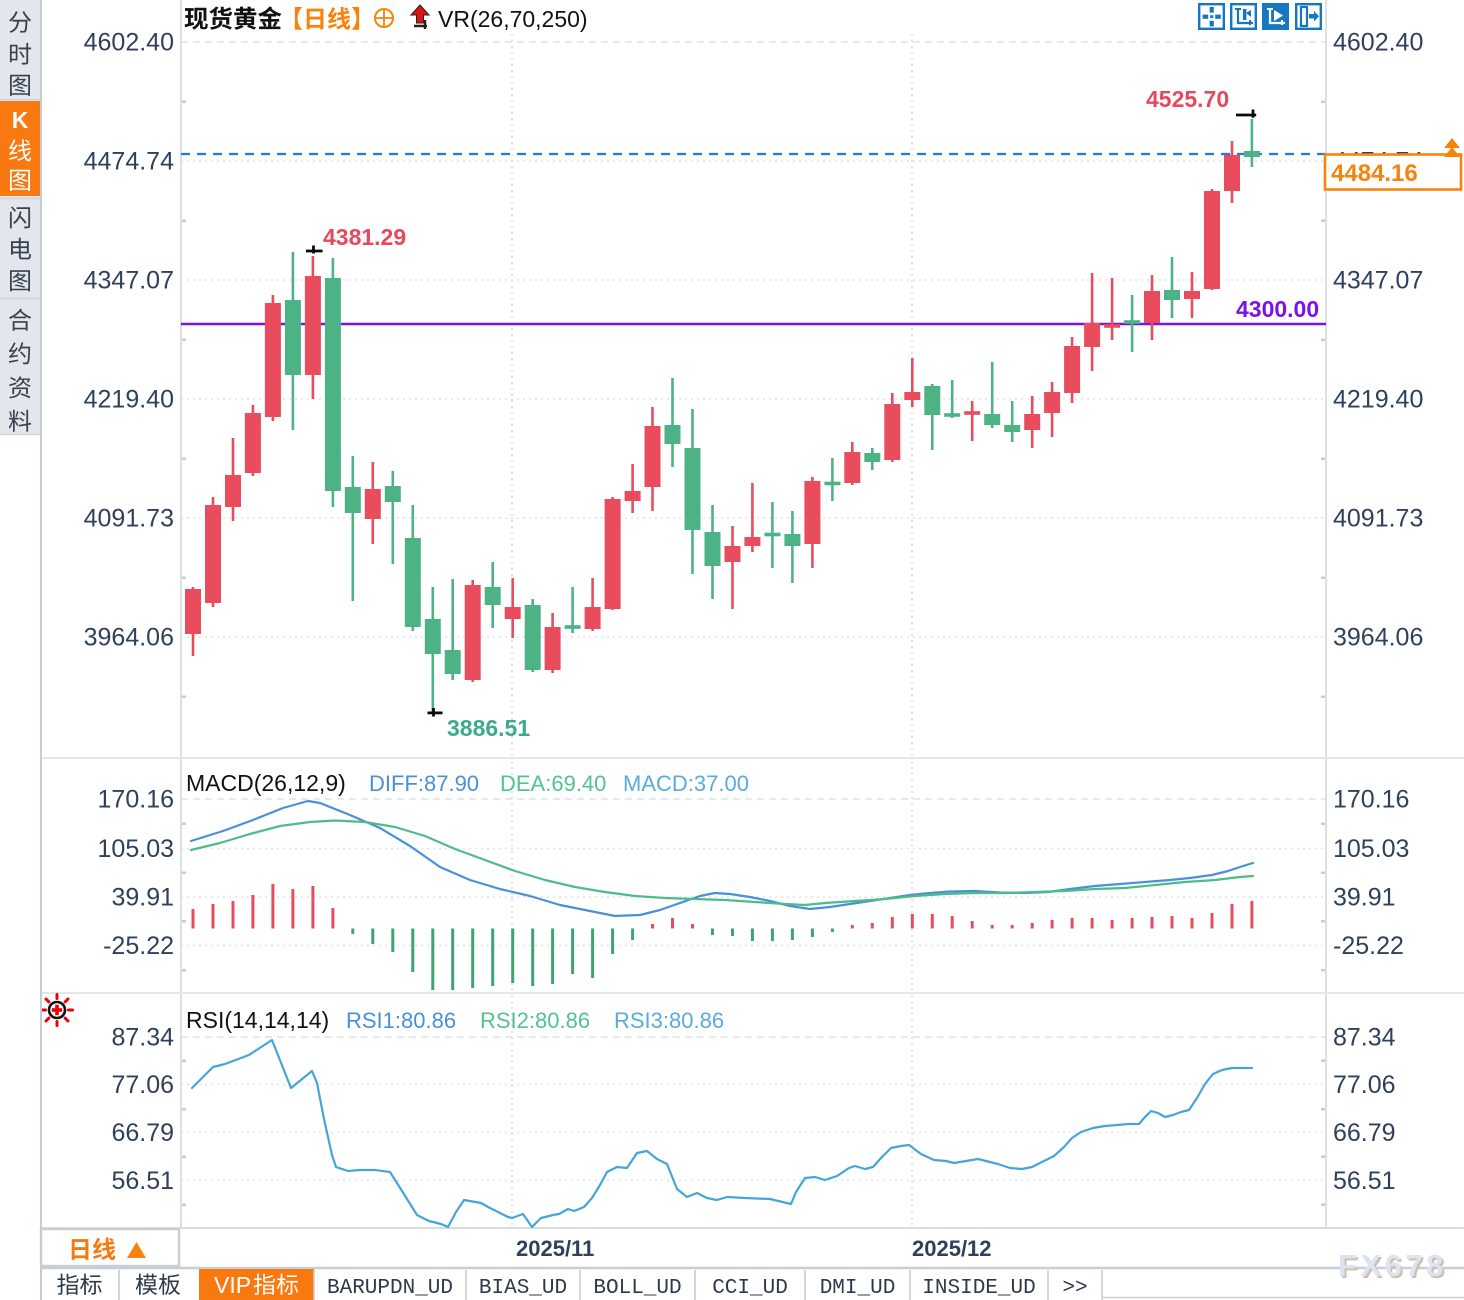  What do you see at coordinates (978, 1288) in the screenshot?
I see `svg-text: INSIDE_UD` at bounding box center [978, 1288].